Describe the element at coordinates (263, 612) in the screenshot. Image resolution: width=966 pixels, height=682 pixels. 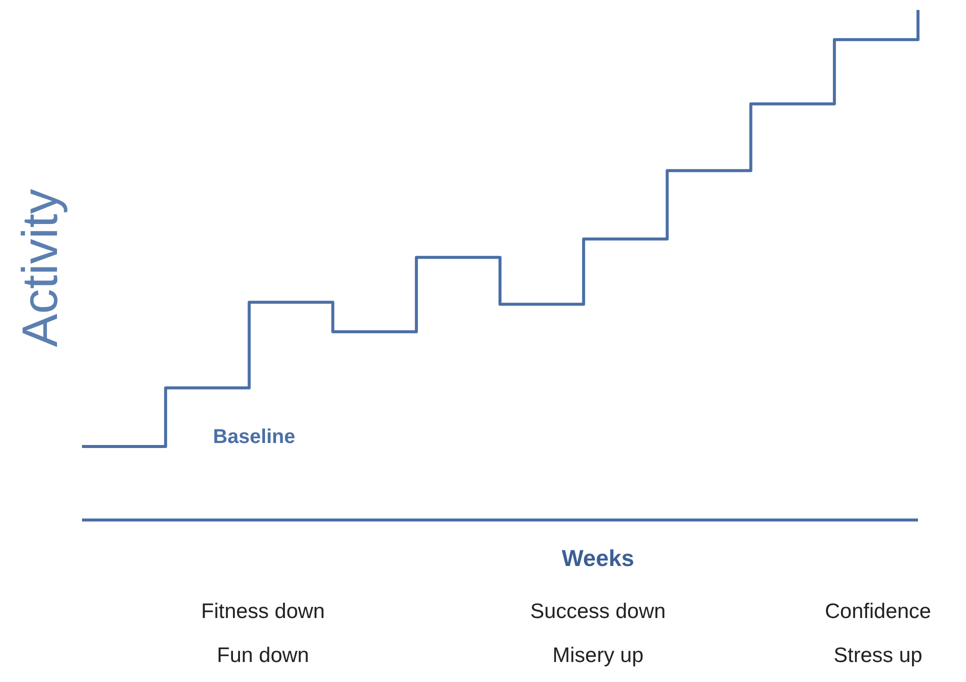
I see `text: Fitness down` at that location.